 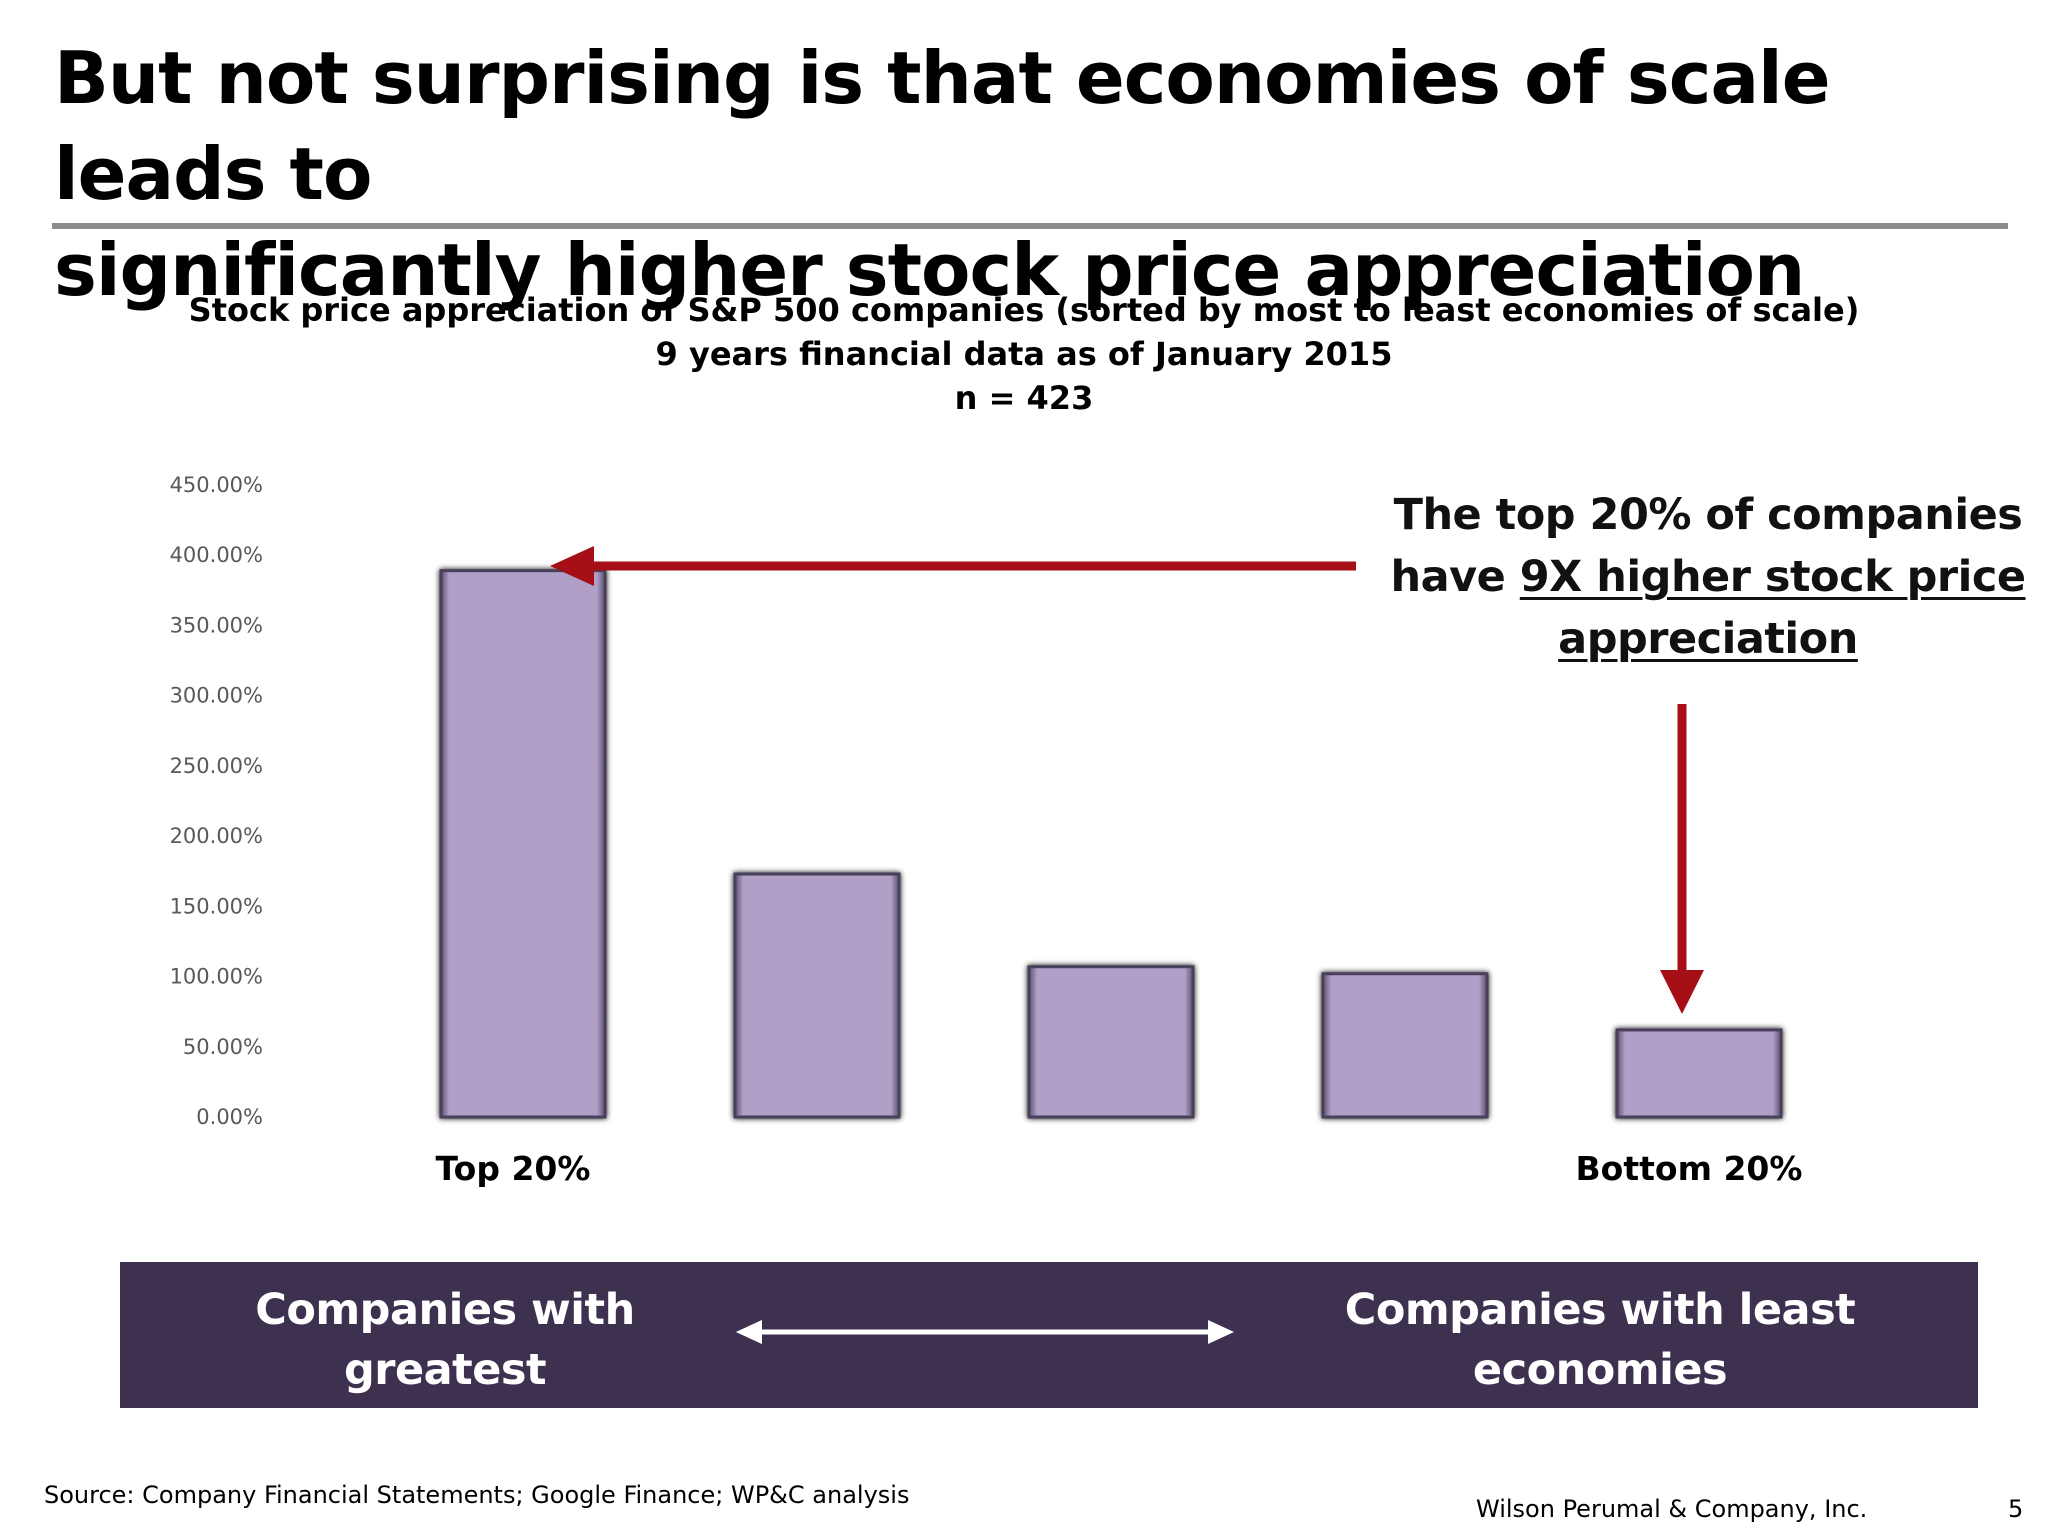 I want to click on category-label: Bottom 20%, so click(x=1689, y=1168).